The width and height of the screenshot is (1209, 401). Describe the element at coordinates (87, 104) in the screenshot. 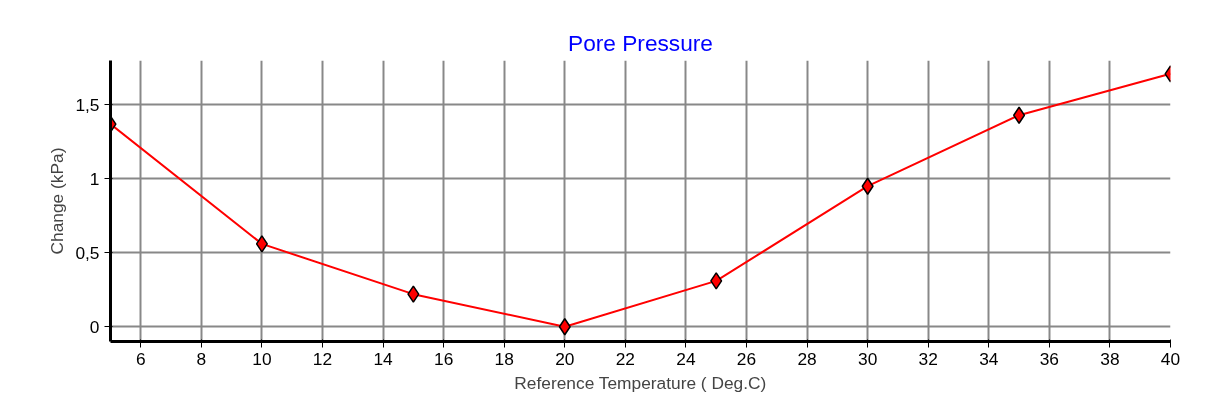

I see `y-tick-label: 1,5` at that location.